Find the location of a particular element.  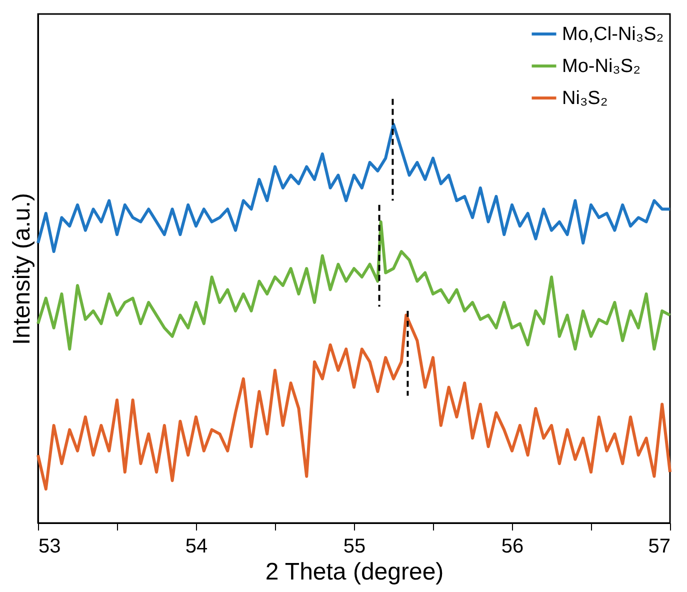

x-tick-label: 53 is located at coordinates (49, 547).